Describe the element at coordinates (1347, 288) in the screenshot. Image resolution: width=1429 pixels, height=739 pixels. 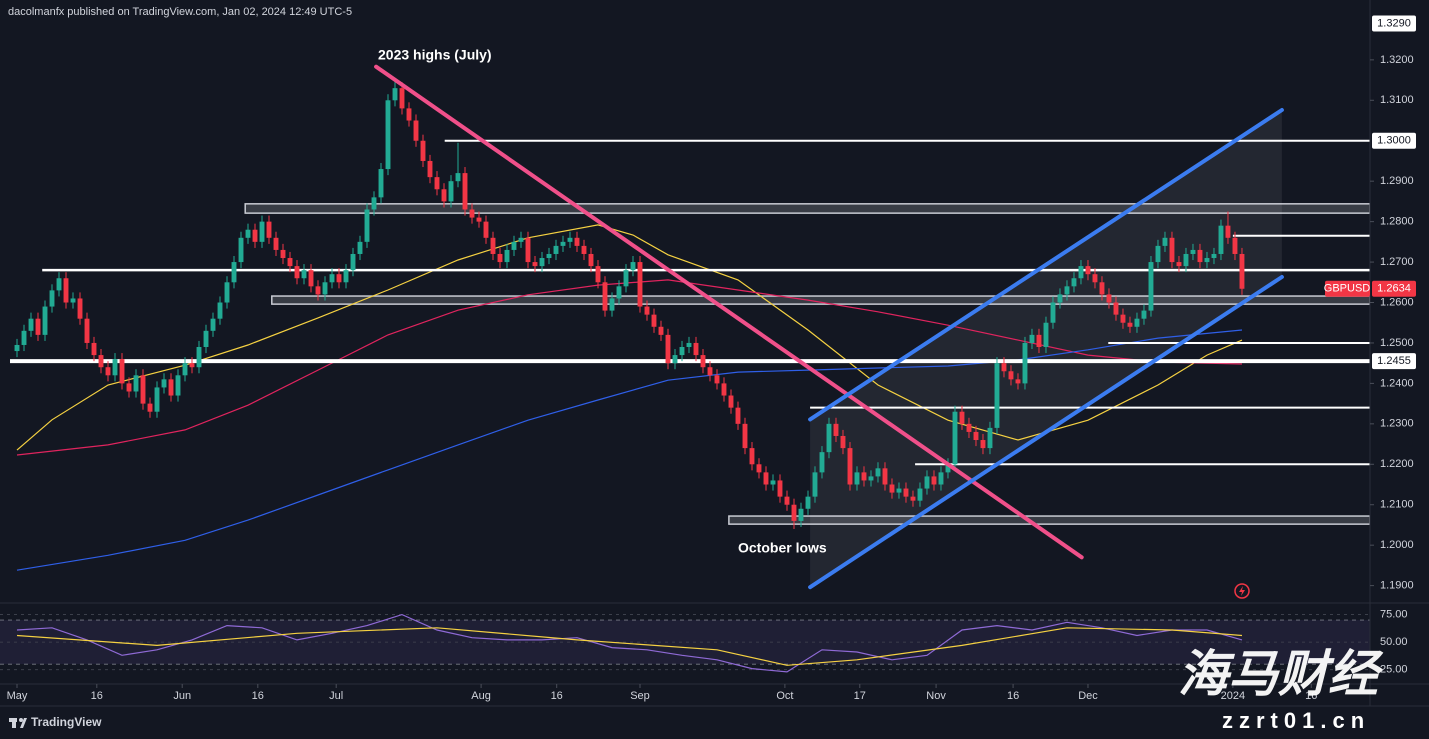
I see `symbol-box` at that location.